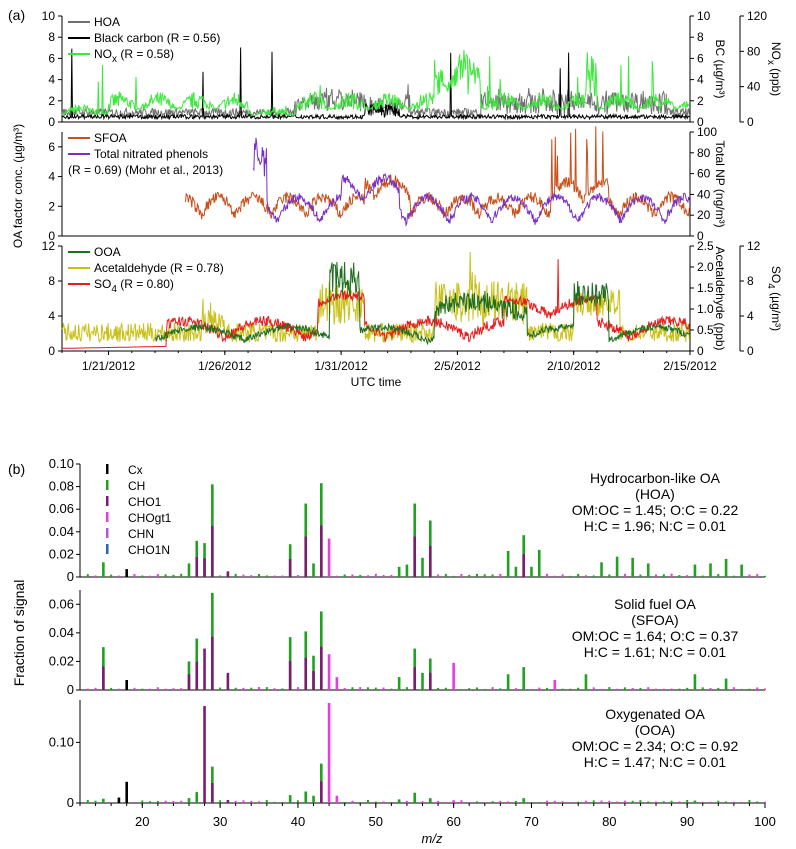 This screenshot has width=796, height=849. What do you see at coordinates (145, 502) in the screenshot?
I see `spectrum-legend-label-CHO1: CHO1` at bounding box center [145, 502].